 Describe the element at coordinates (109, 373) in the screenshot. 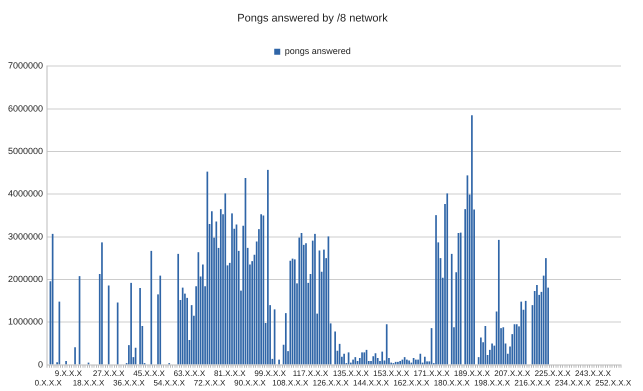

I see `x-tick-label: 27.X.X.X` at that location.